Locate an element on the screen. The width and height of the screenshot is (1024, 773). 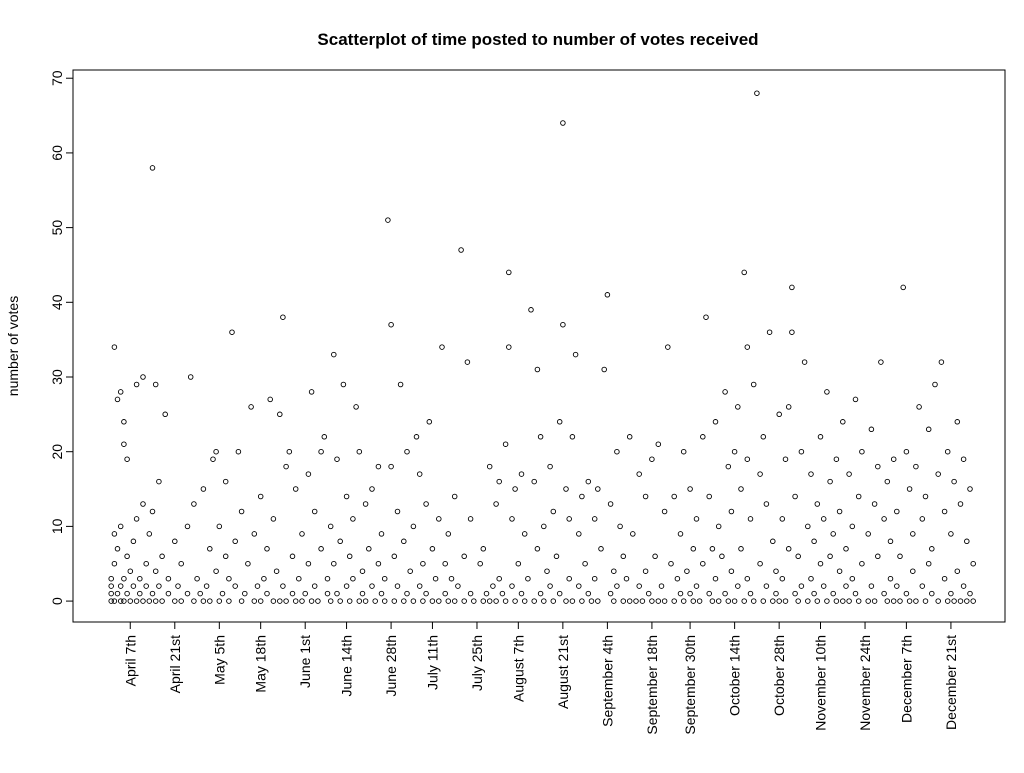
y-tick-label: 50 is located at coordinates (57, 228).